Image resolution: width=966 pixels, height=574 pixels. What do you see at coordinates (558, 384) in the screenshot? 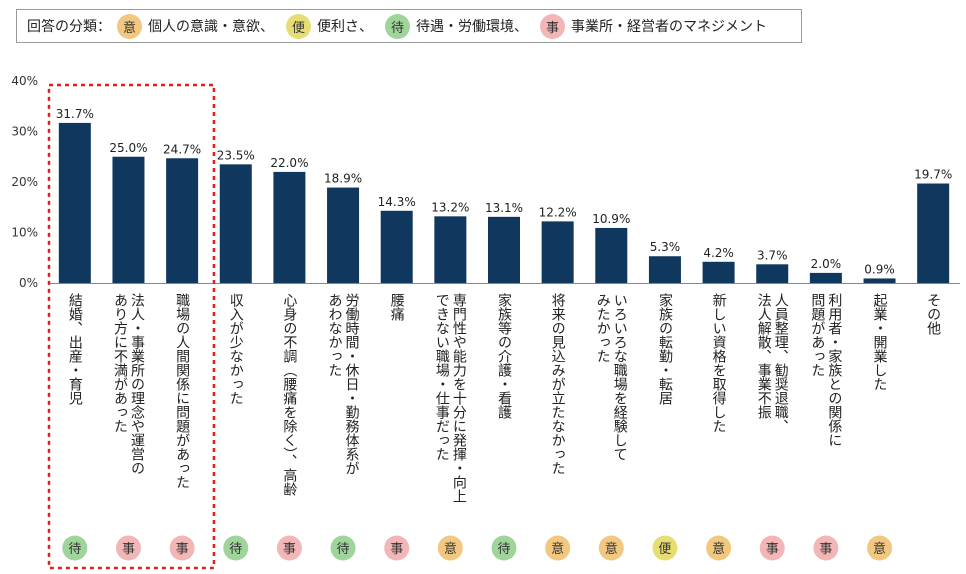
I see `category-label: 将来の見込みが立たなかった` at bounding box center [558, 384].